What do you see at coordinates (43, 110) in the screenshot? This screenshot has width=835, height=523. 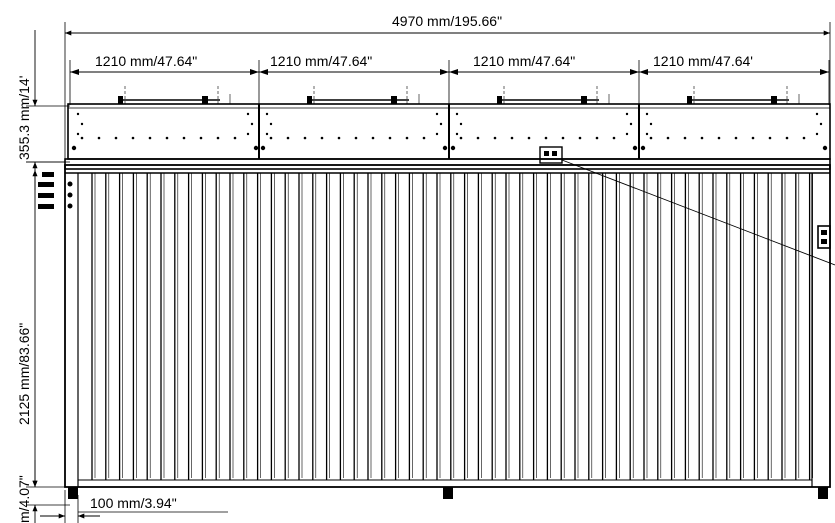 I see `top-height-dimension: 355.3 mm/14'` at bounding box center [43, 110].